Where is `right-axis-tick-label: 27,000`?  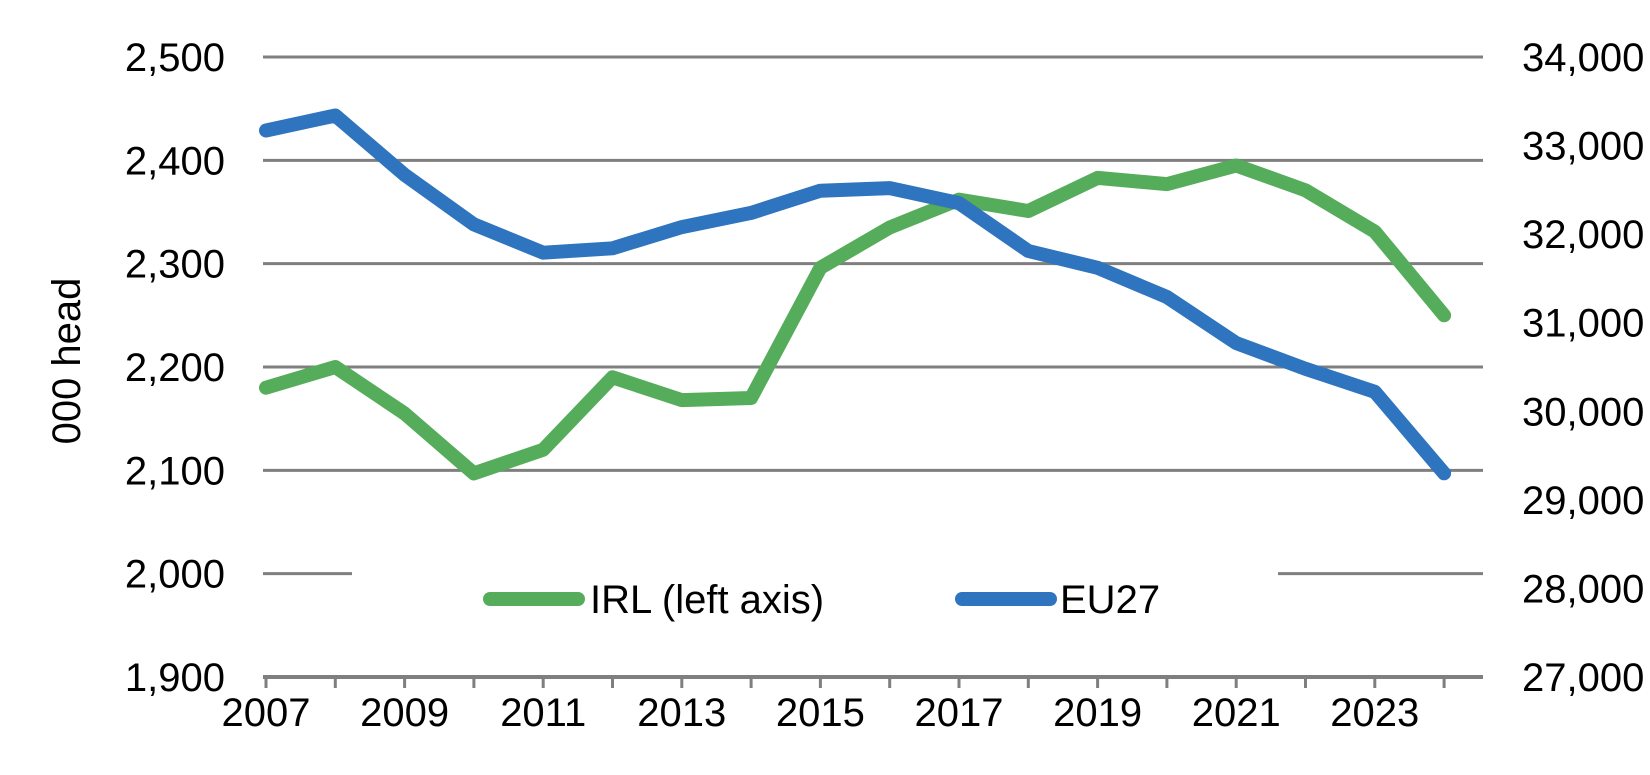 right-axis-tick-label: 27,000 is located at coordinates (1583, 678).